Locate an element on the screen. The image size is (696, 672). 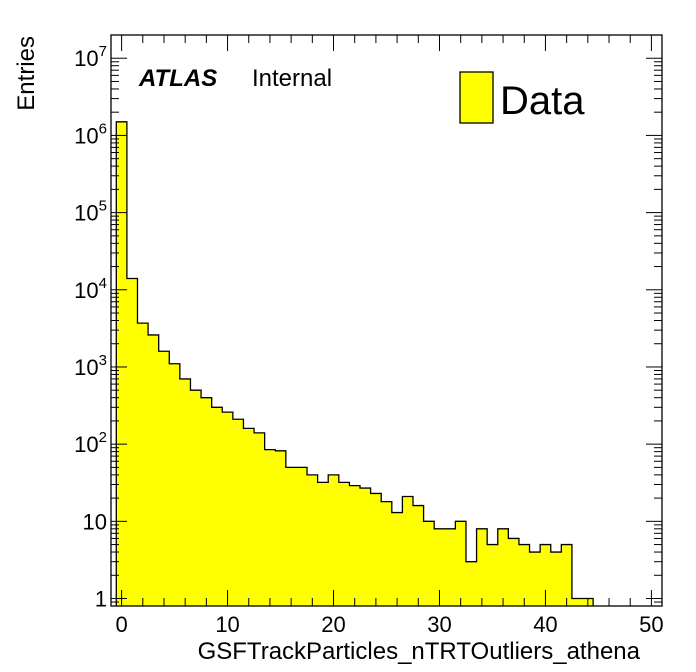
x-tick-labels: 0 10 20 30 40 50 is located at coordinates (389, 624).